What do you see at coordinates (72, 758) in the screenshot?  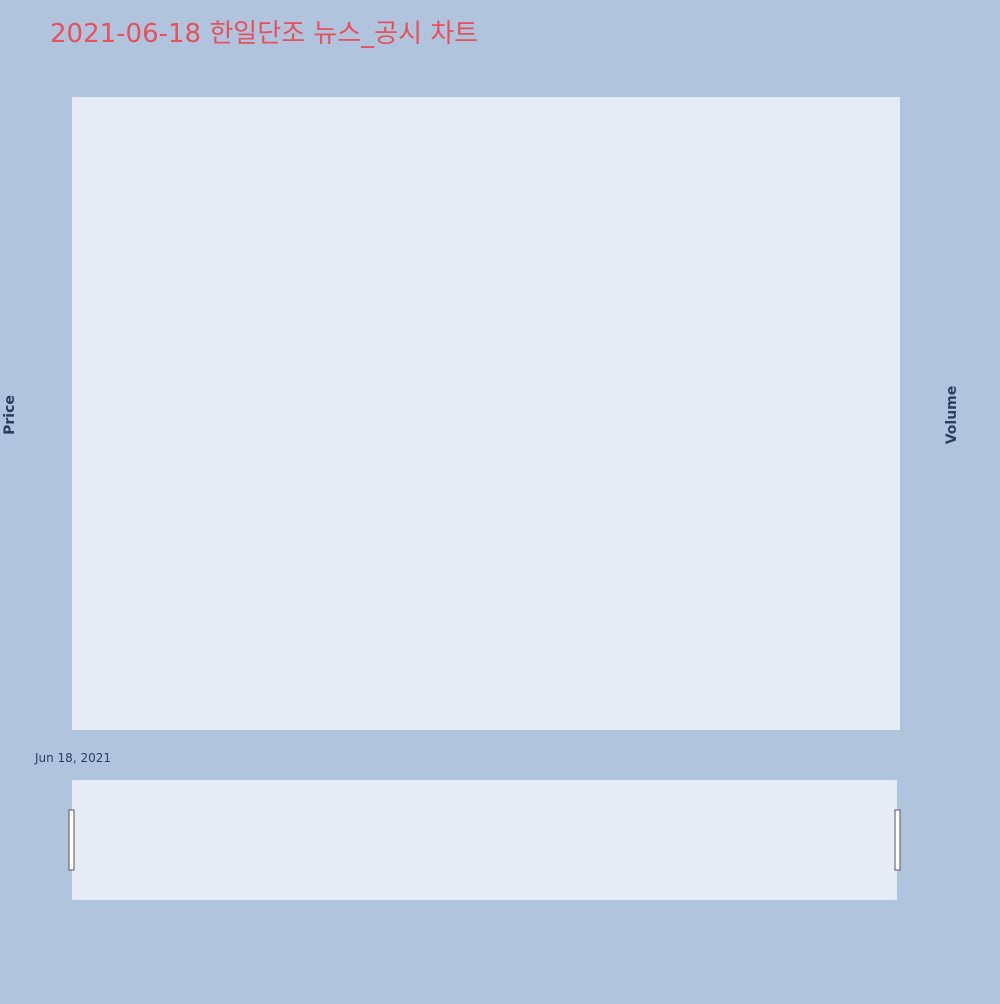 I see `x-date-label: Jun 18, 2021` at bounding box center [72, 758].